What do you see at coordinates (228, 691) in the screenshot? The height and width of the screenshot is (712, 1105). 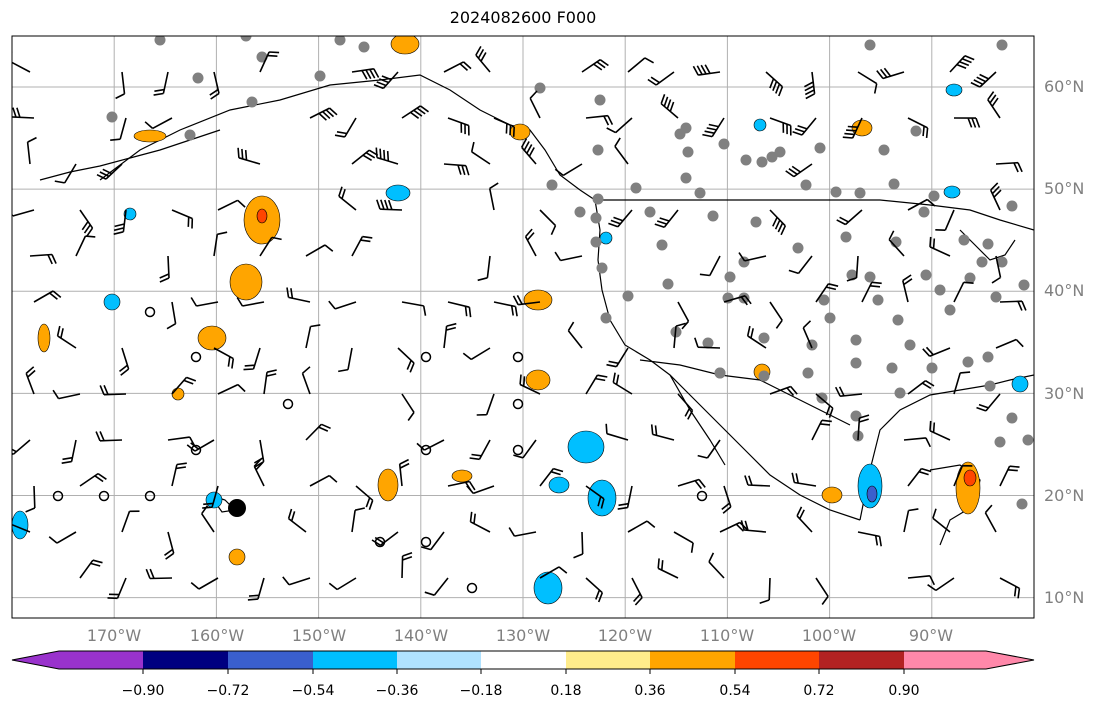 I see `colorbar-tick-label: −0.72` at bounding box center [228, 691].